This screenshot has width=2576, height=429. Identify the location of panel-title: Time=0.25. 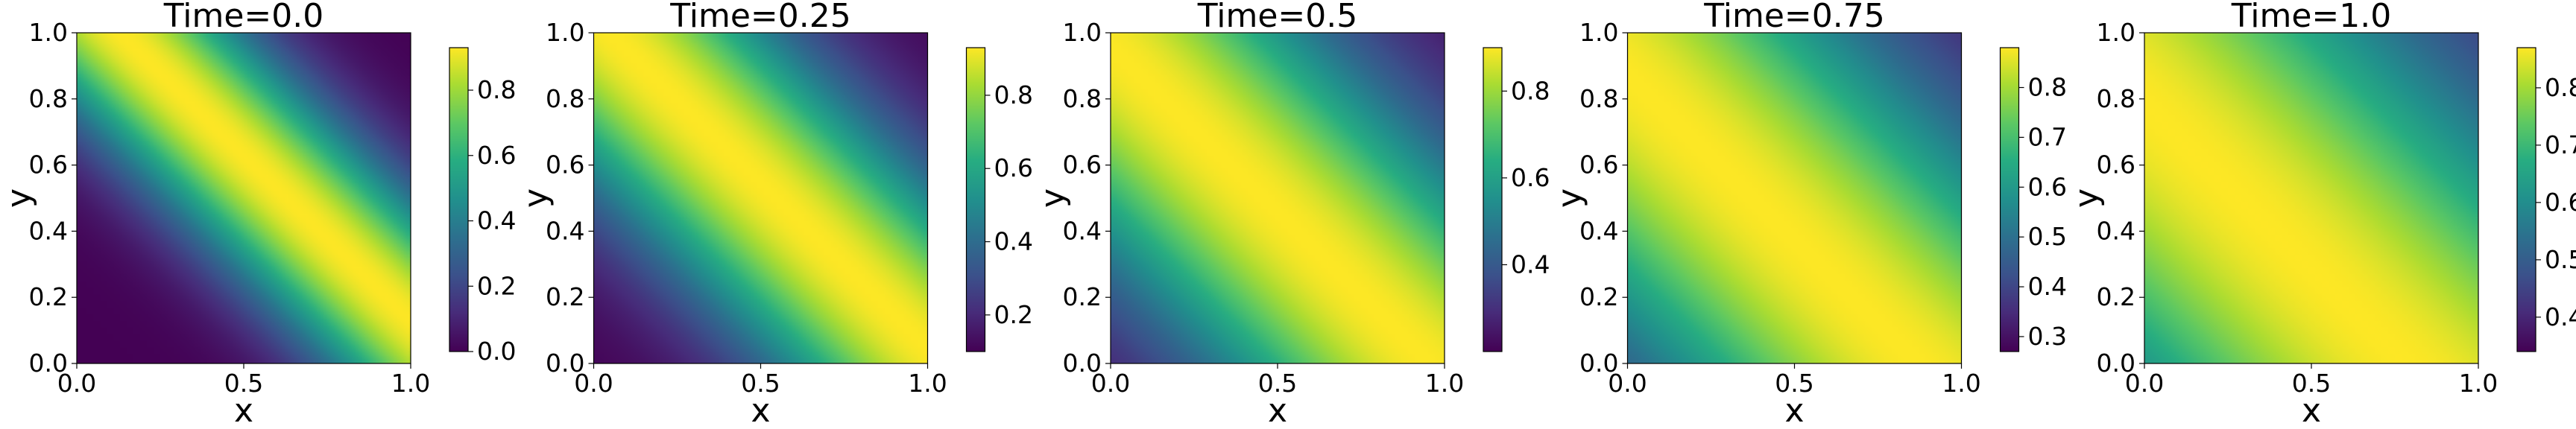
(760, 17).